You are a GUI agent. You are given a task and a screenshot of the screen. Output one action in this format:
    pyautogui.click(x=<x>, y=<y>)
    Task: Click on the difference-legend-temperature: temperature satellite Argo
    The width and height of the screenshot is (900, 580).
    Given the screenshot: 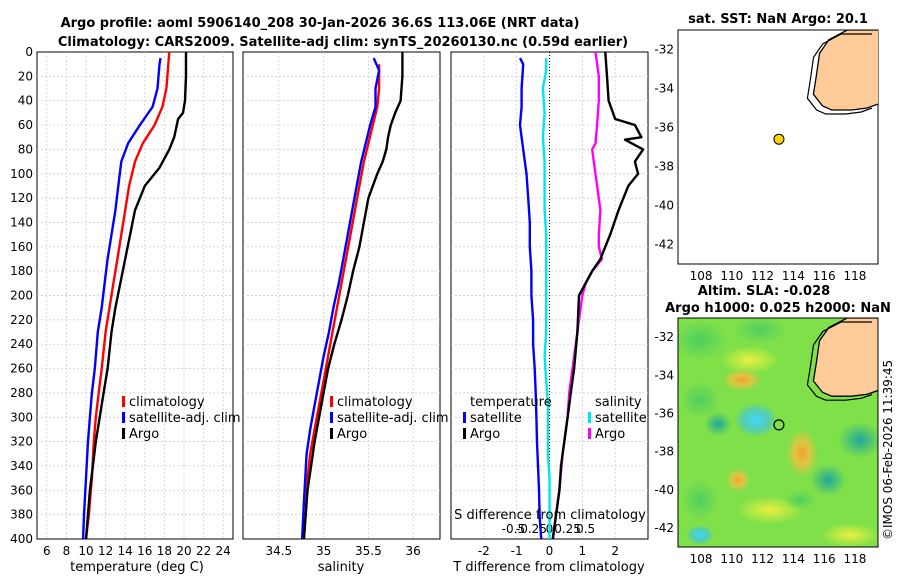 What is the action you would take?
    pyautogui.click(x=507, y=418)
    